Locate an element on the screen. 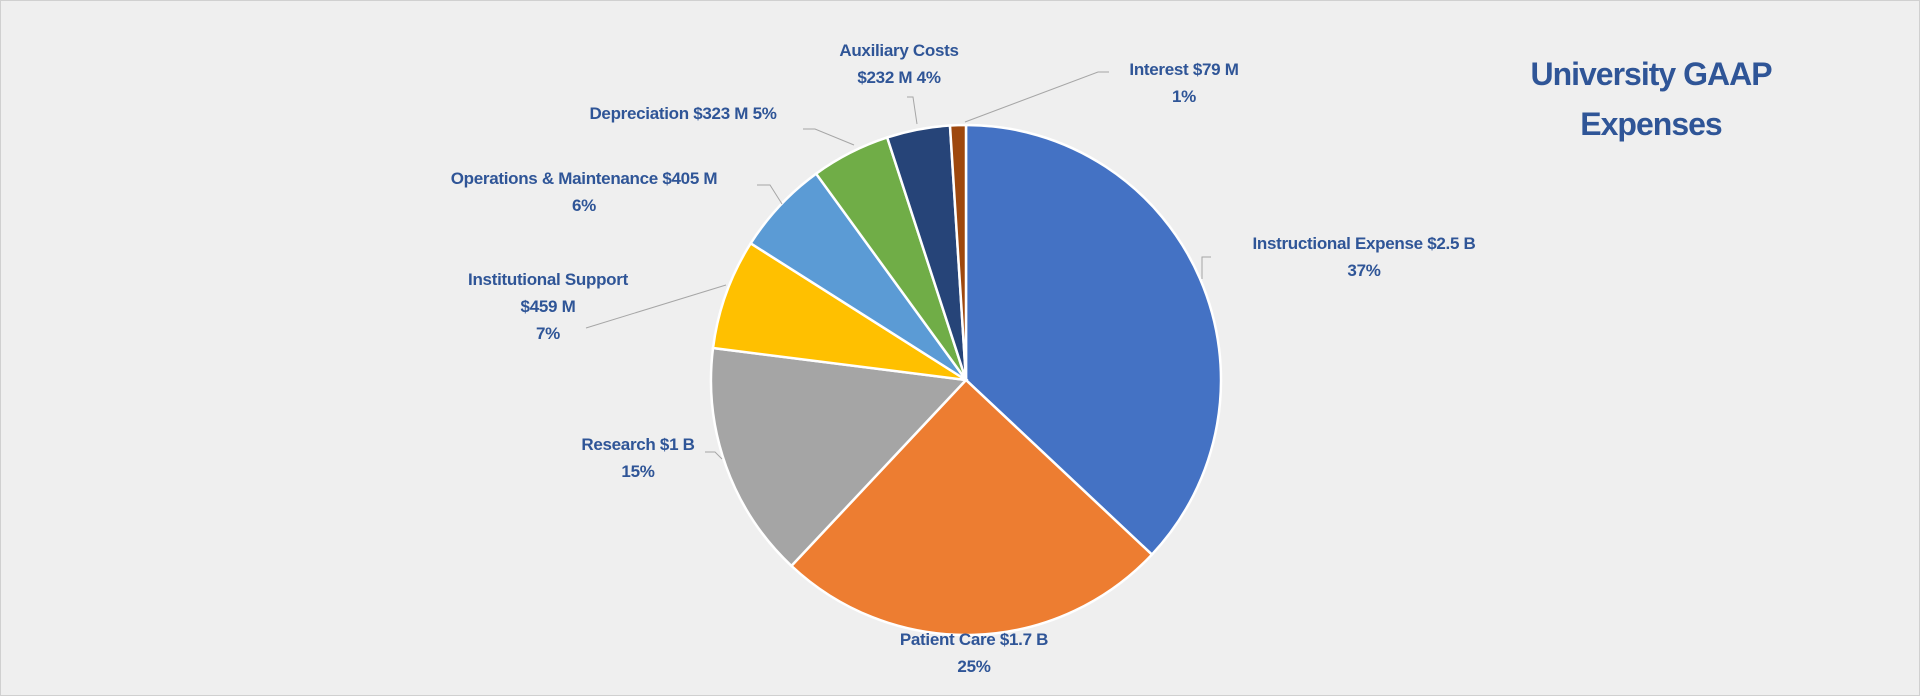  pie-slice-institutional-support is located at coordinates (839, 311).